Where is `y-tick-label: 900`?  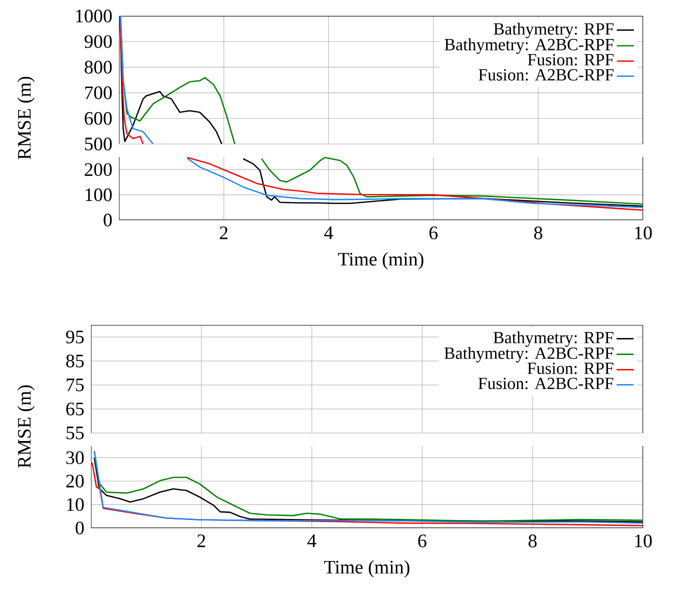
y-tick-label: 900 is located at coordinates (98, 41).